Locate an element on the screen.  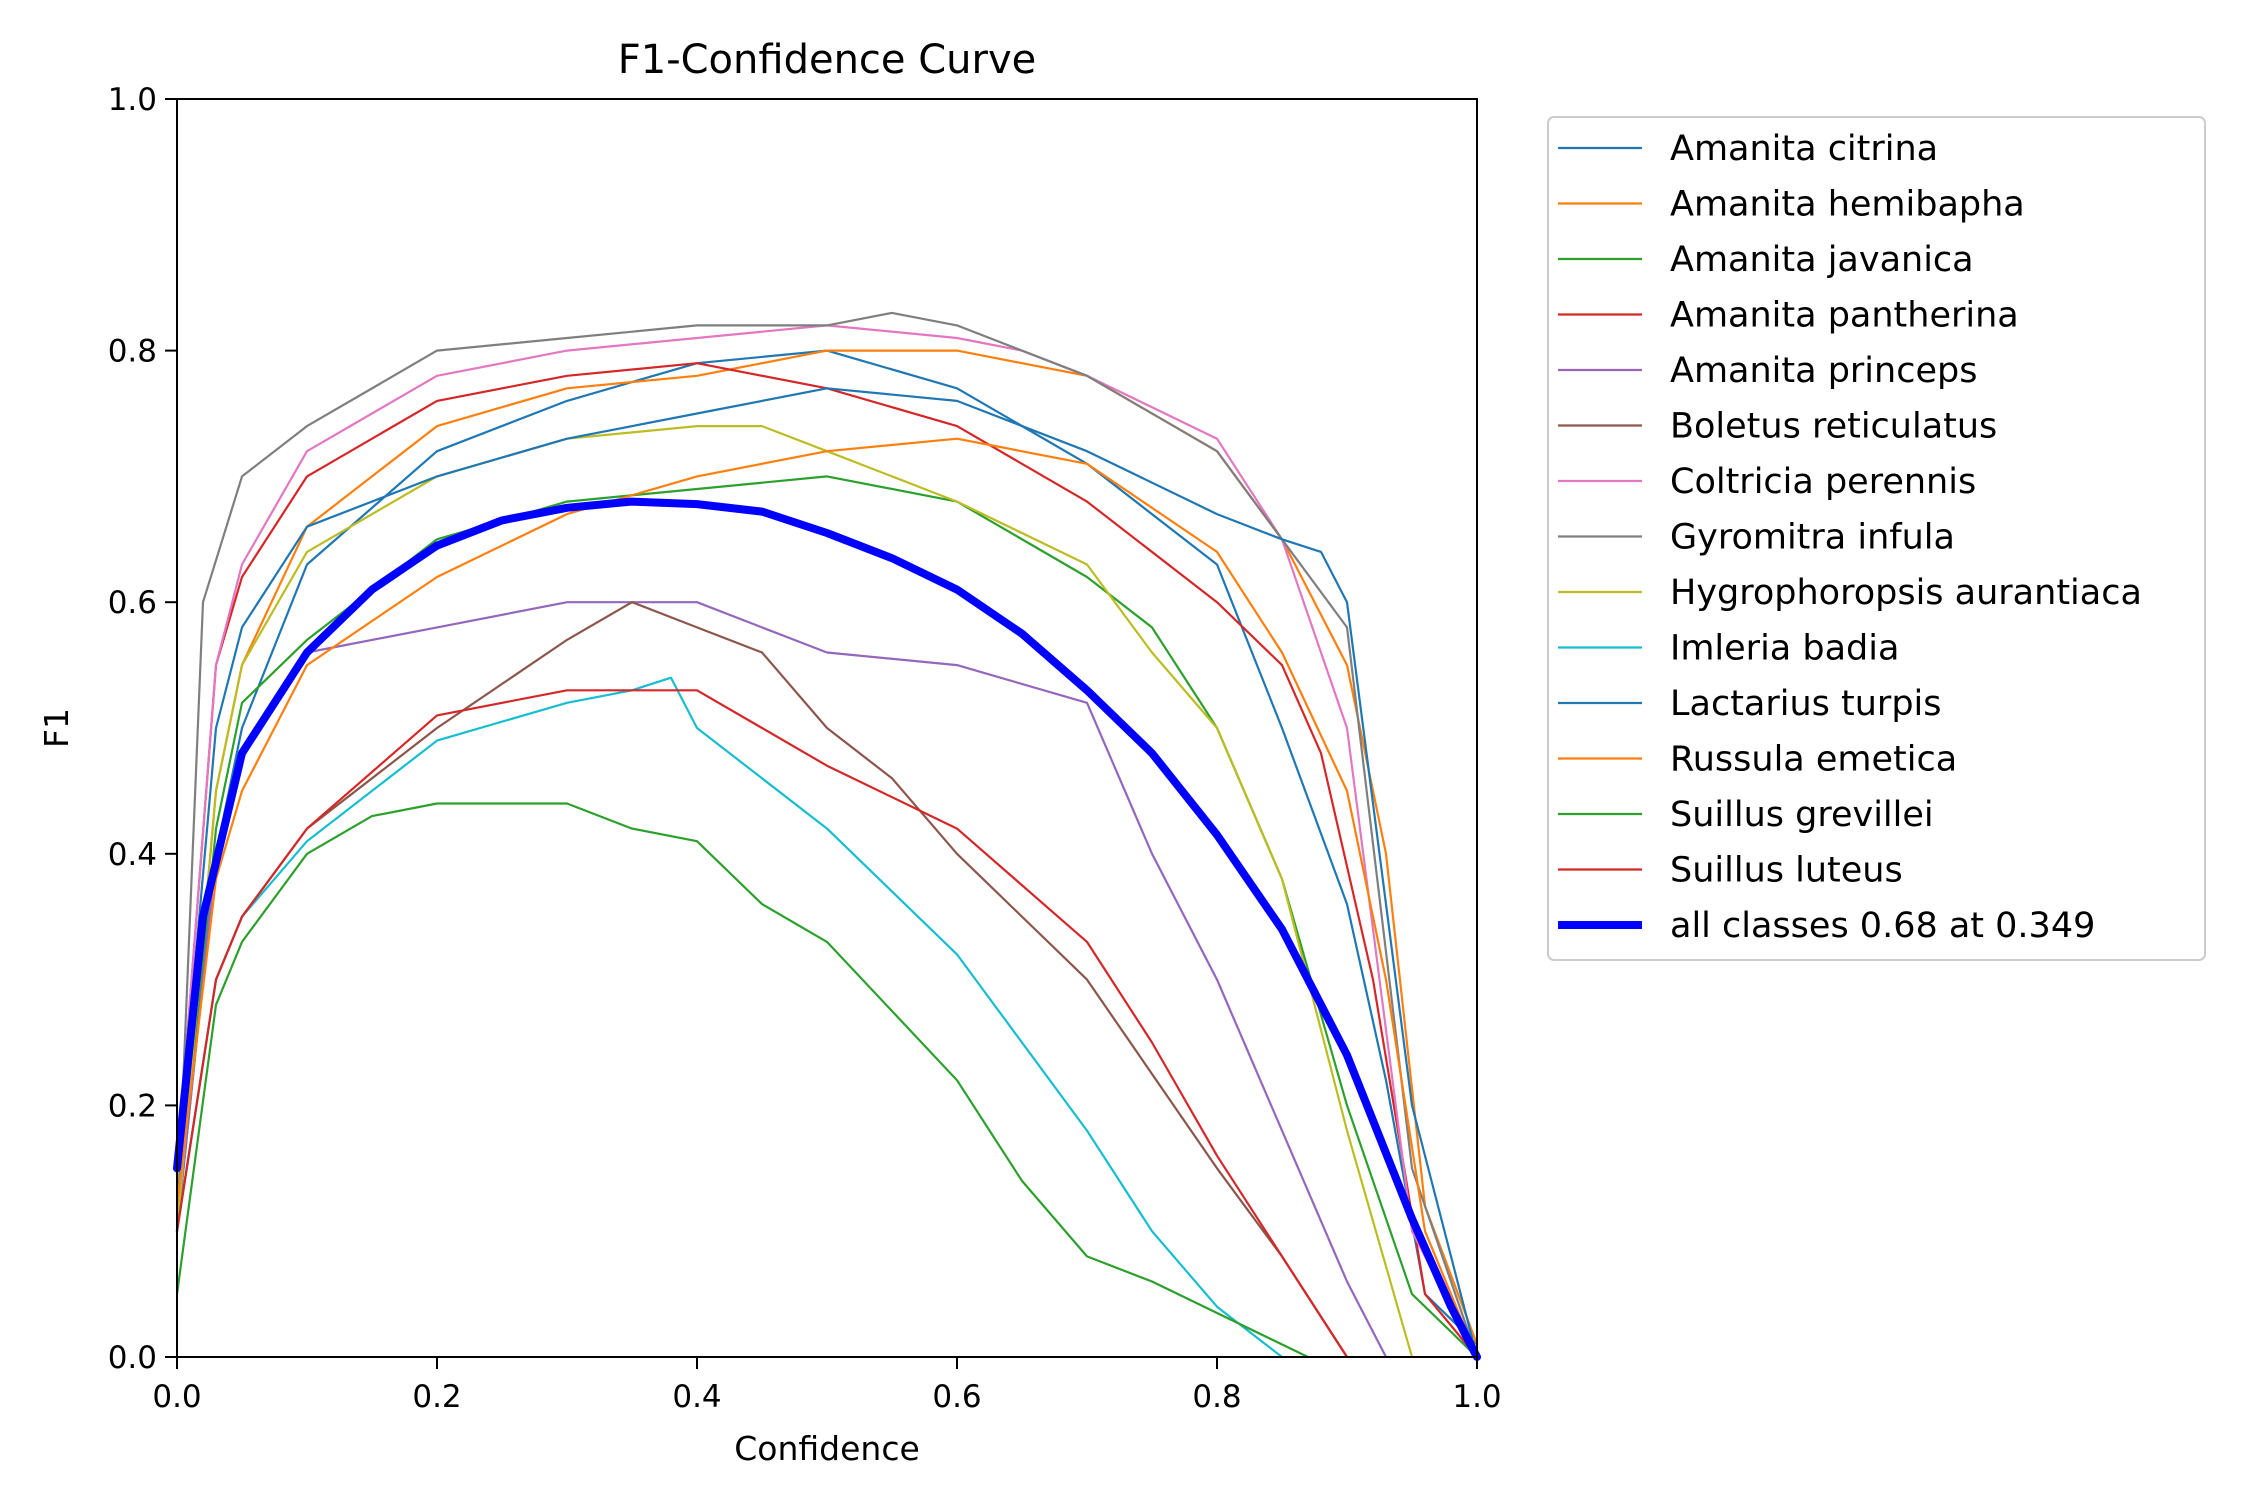
legend-label: Imleria badia is located at coordinates (1784, 649).